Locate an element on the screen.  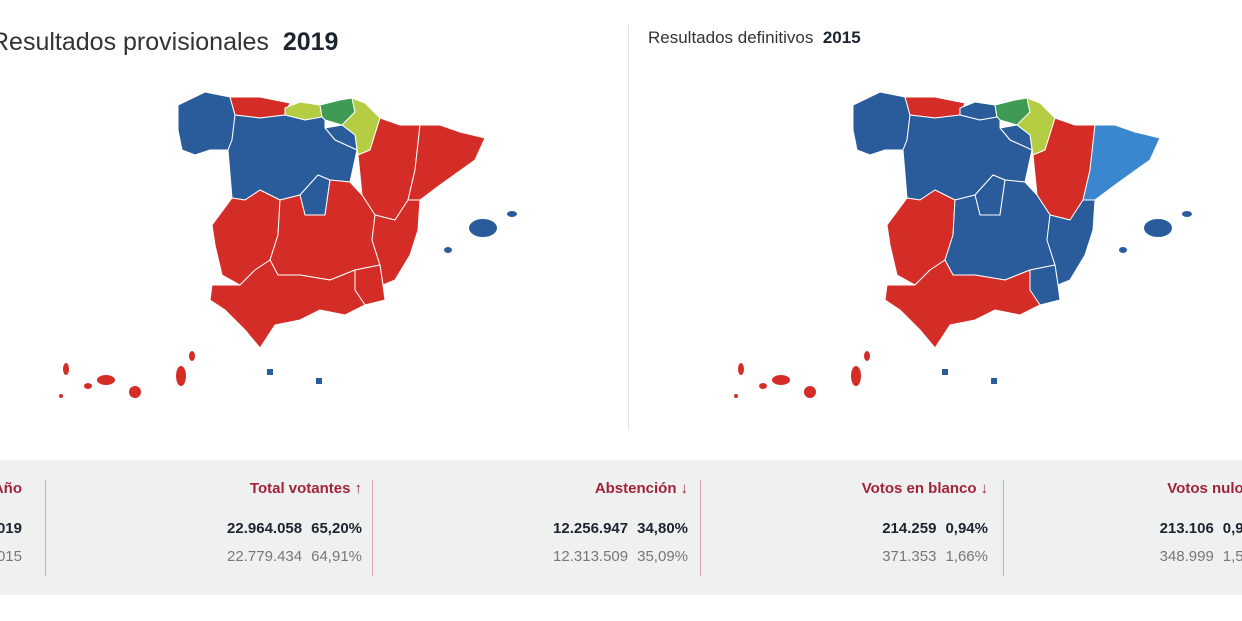
stat-percent: 1,53 is located at coordinates (1232, 556).